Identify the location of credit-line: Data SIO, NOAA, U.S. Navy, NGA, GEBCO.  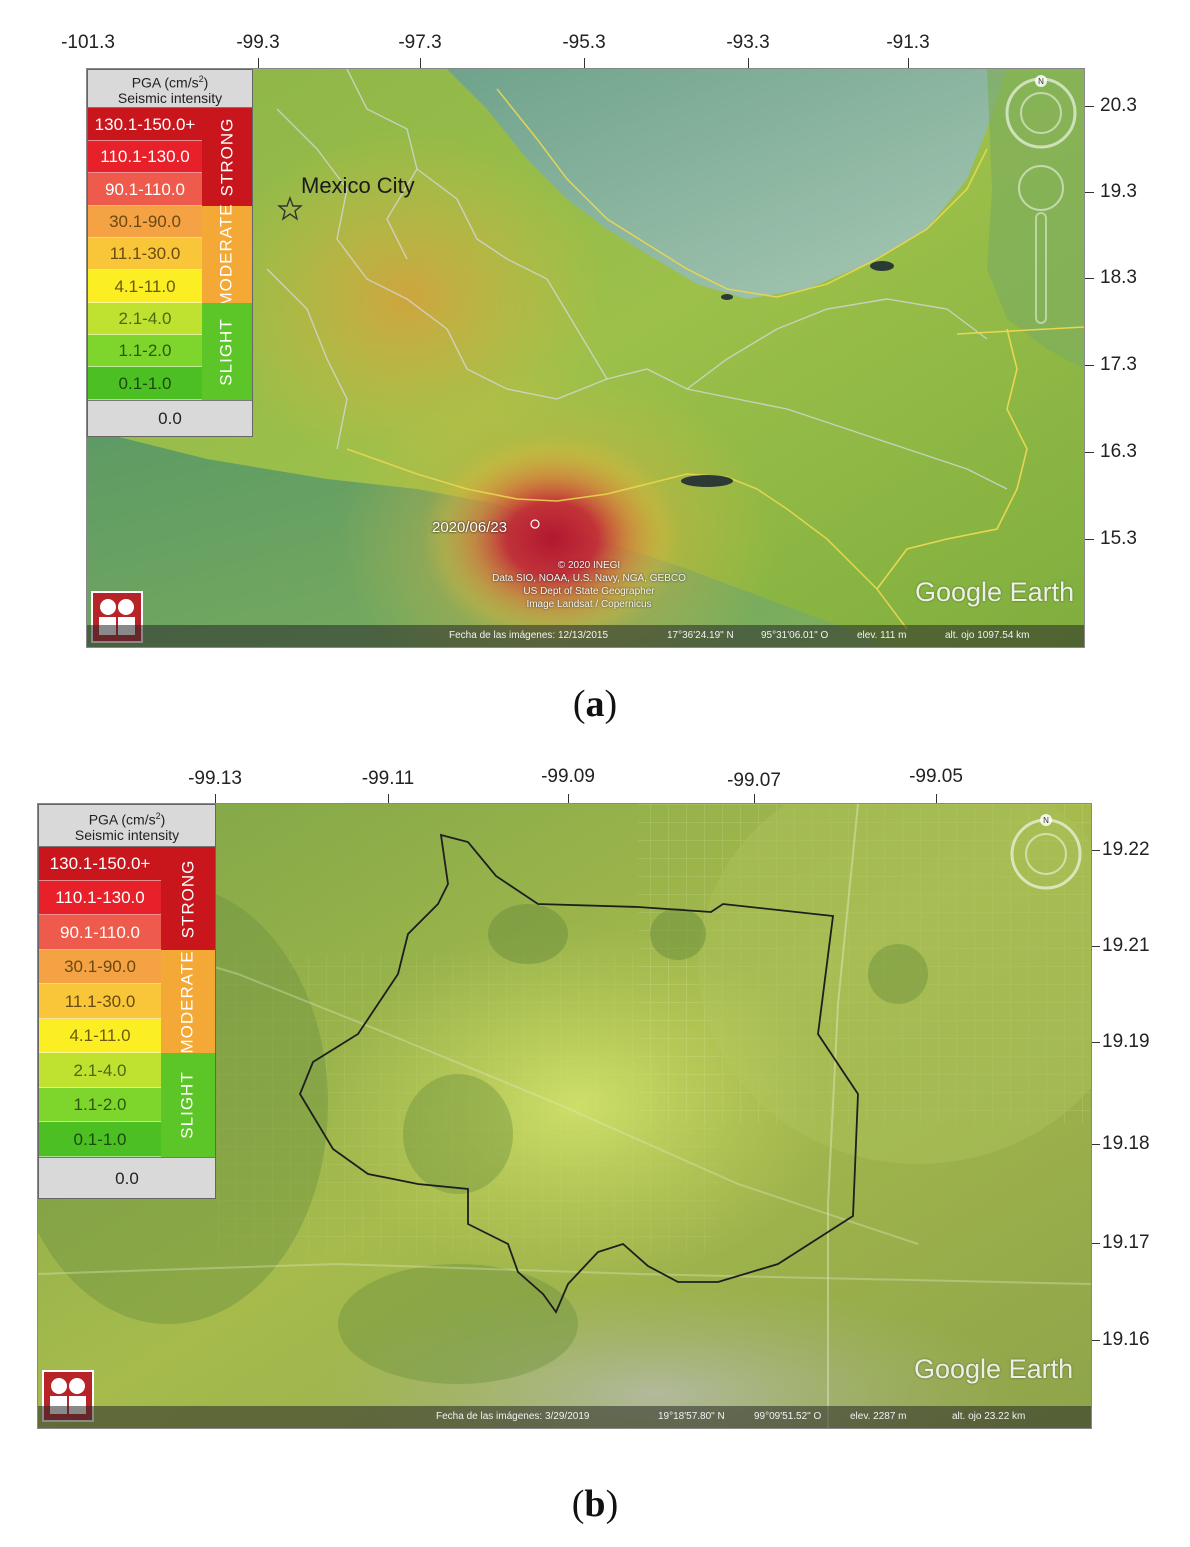
(589, 578).